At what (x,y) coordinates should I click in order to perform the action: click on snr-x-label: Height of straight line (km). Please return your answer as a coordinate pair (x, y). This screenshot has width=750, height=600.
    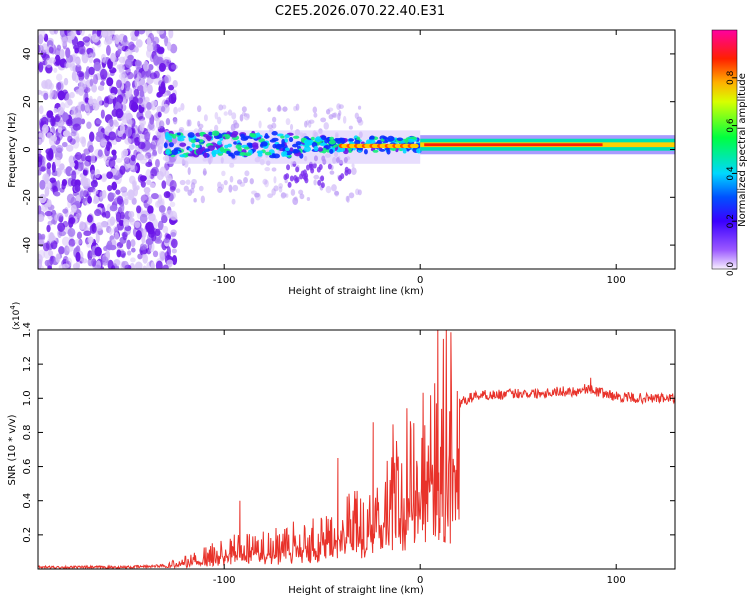
    Looking at the image, I should click on (356, 590).